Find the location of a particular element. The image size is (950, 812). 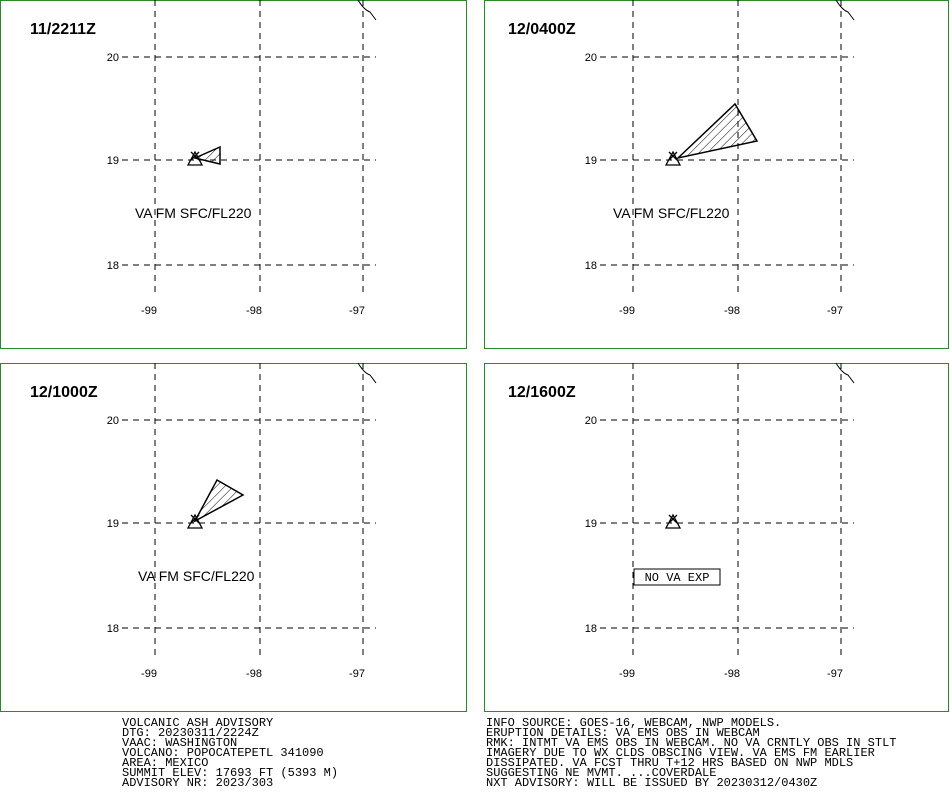

panel-title: 12/0400Z is located at coordinates (542, 29).